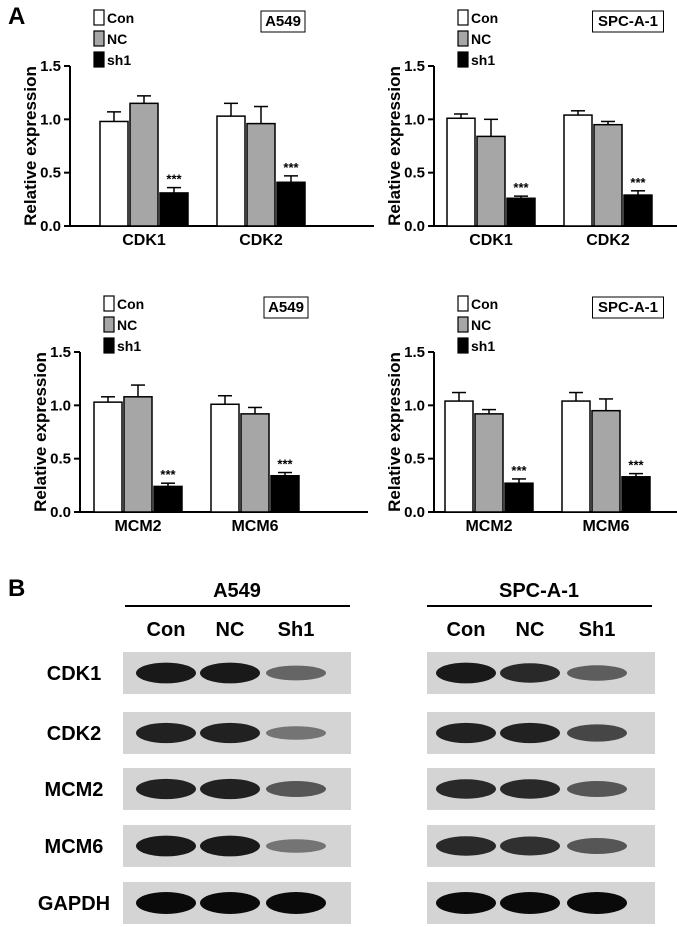  What do you see at coordinates (638, 210) in the screenshot?
I see `bar-sh1-cdk2` at bounding box center [638, 210].